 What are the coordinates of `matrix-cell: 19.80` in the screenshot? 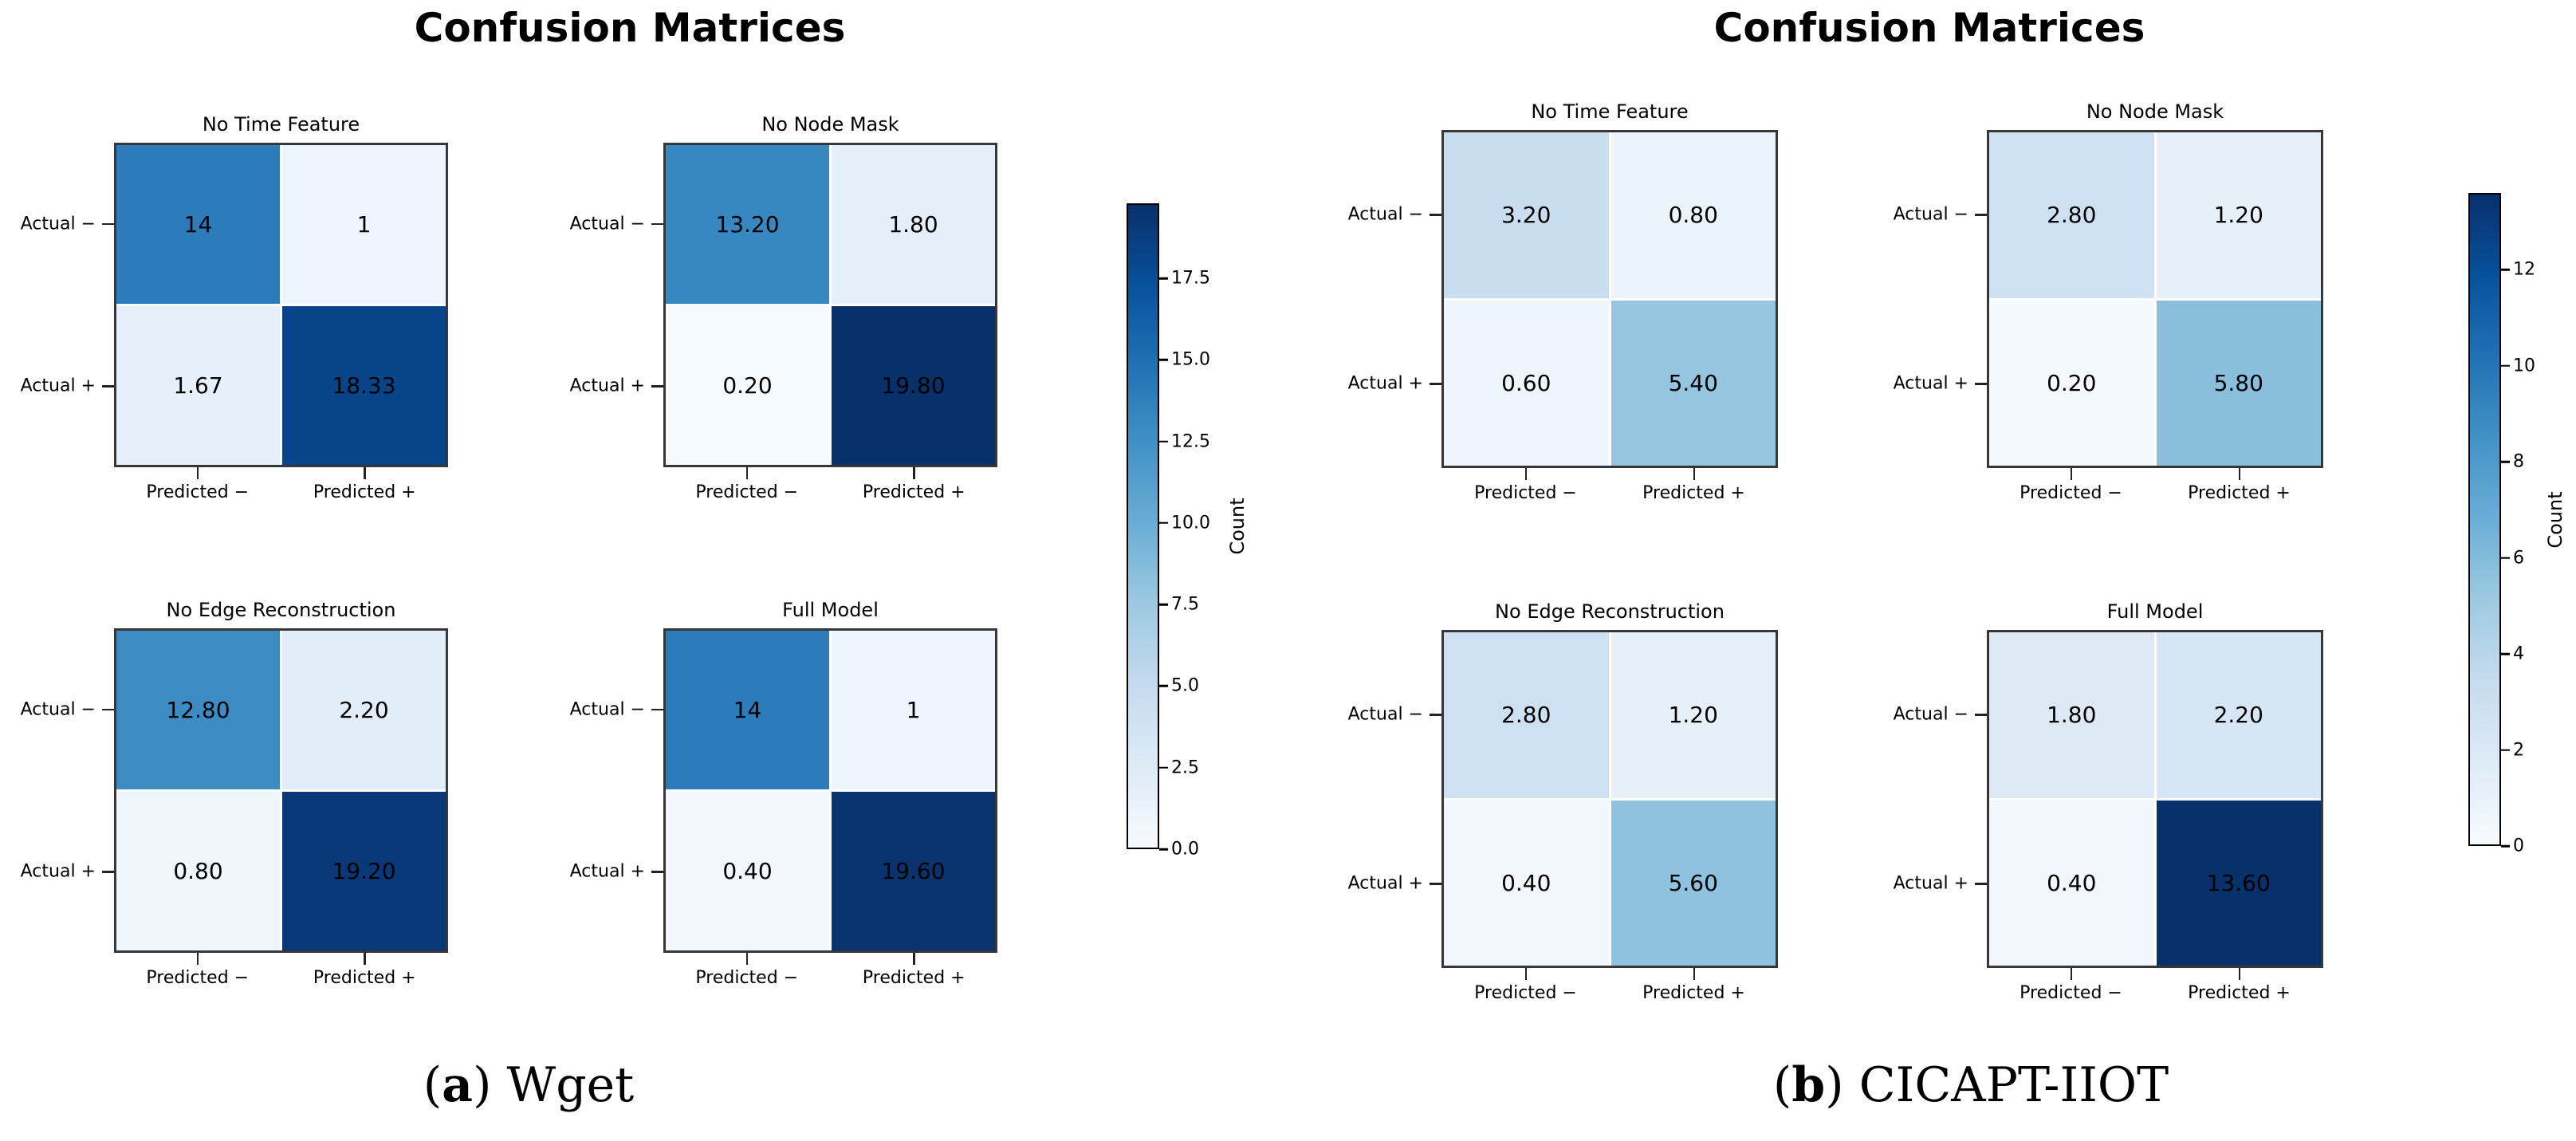 It's located at (913, 385).